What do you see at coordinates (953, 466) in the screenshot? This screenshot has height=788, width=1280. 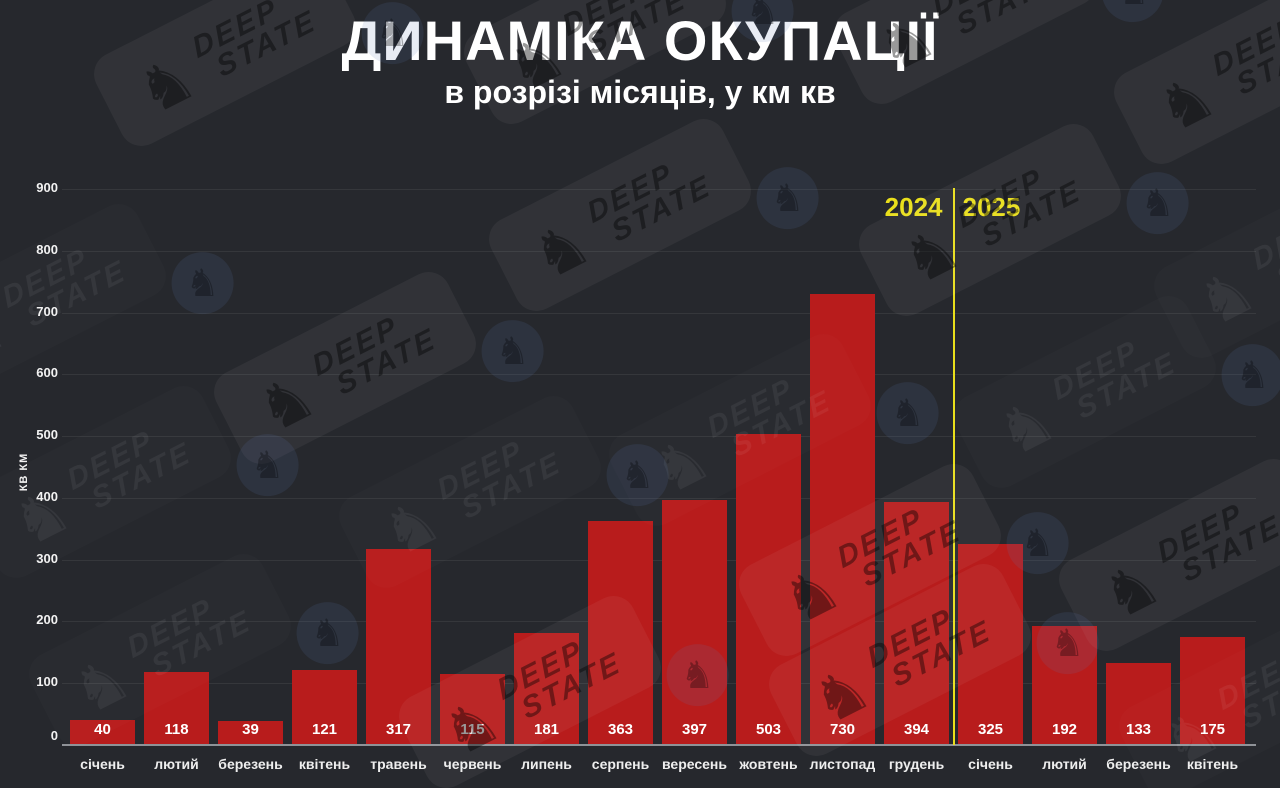 I see `year-divider-line` at bounding box center [953, 466].